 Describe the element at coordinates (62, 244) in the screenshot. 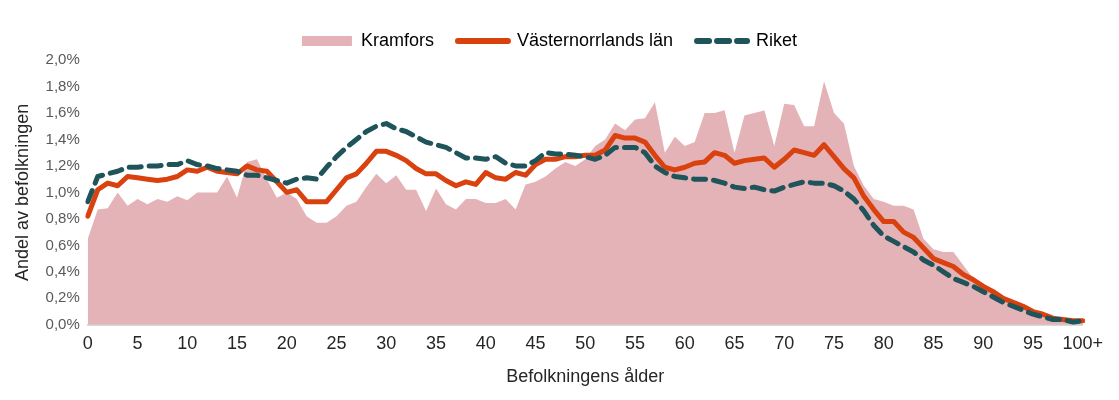

I see `y-tick-label: 0,6%` at that location.